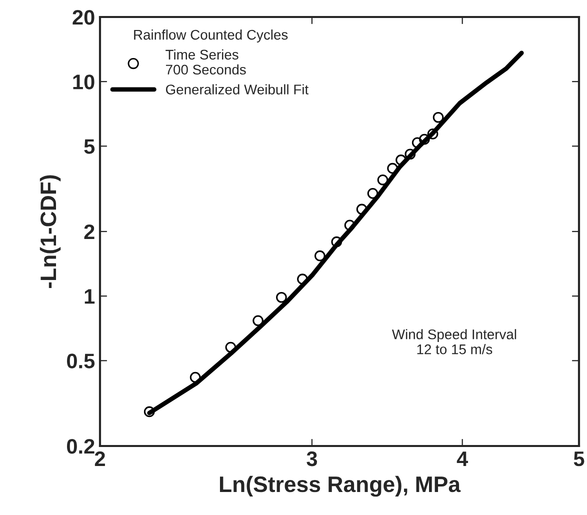  I want to click on annotation: Wind Speed Interval 12 to 15 m/s, so click(454, 341).